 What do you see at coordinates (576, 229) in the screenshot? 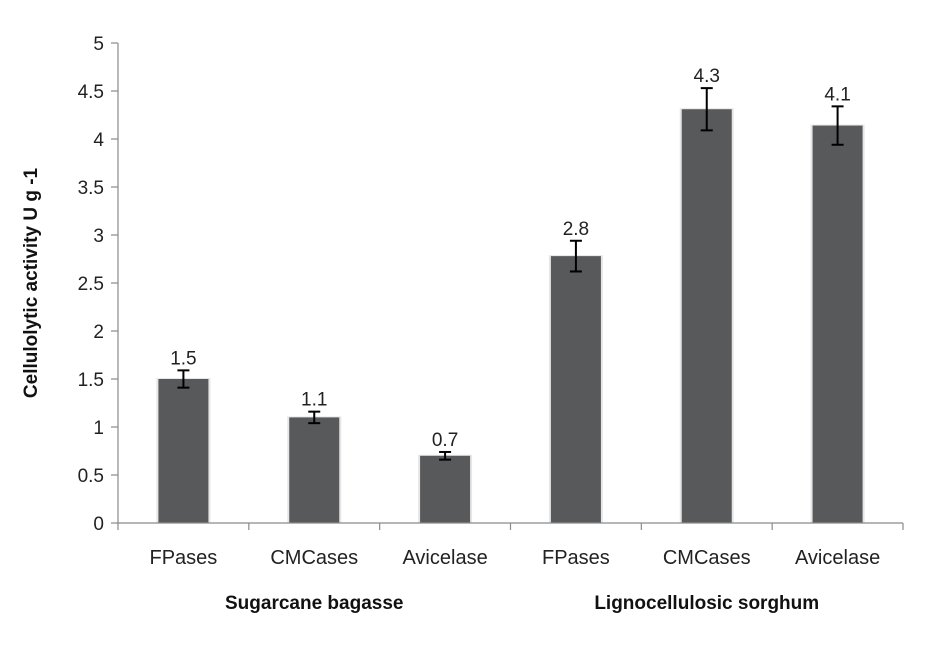
I see `data-label: 2.8` at bounding box center [576, 229].